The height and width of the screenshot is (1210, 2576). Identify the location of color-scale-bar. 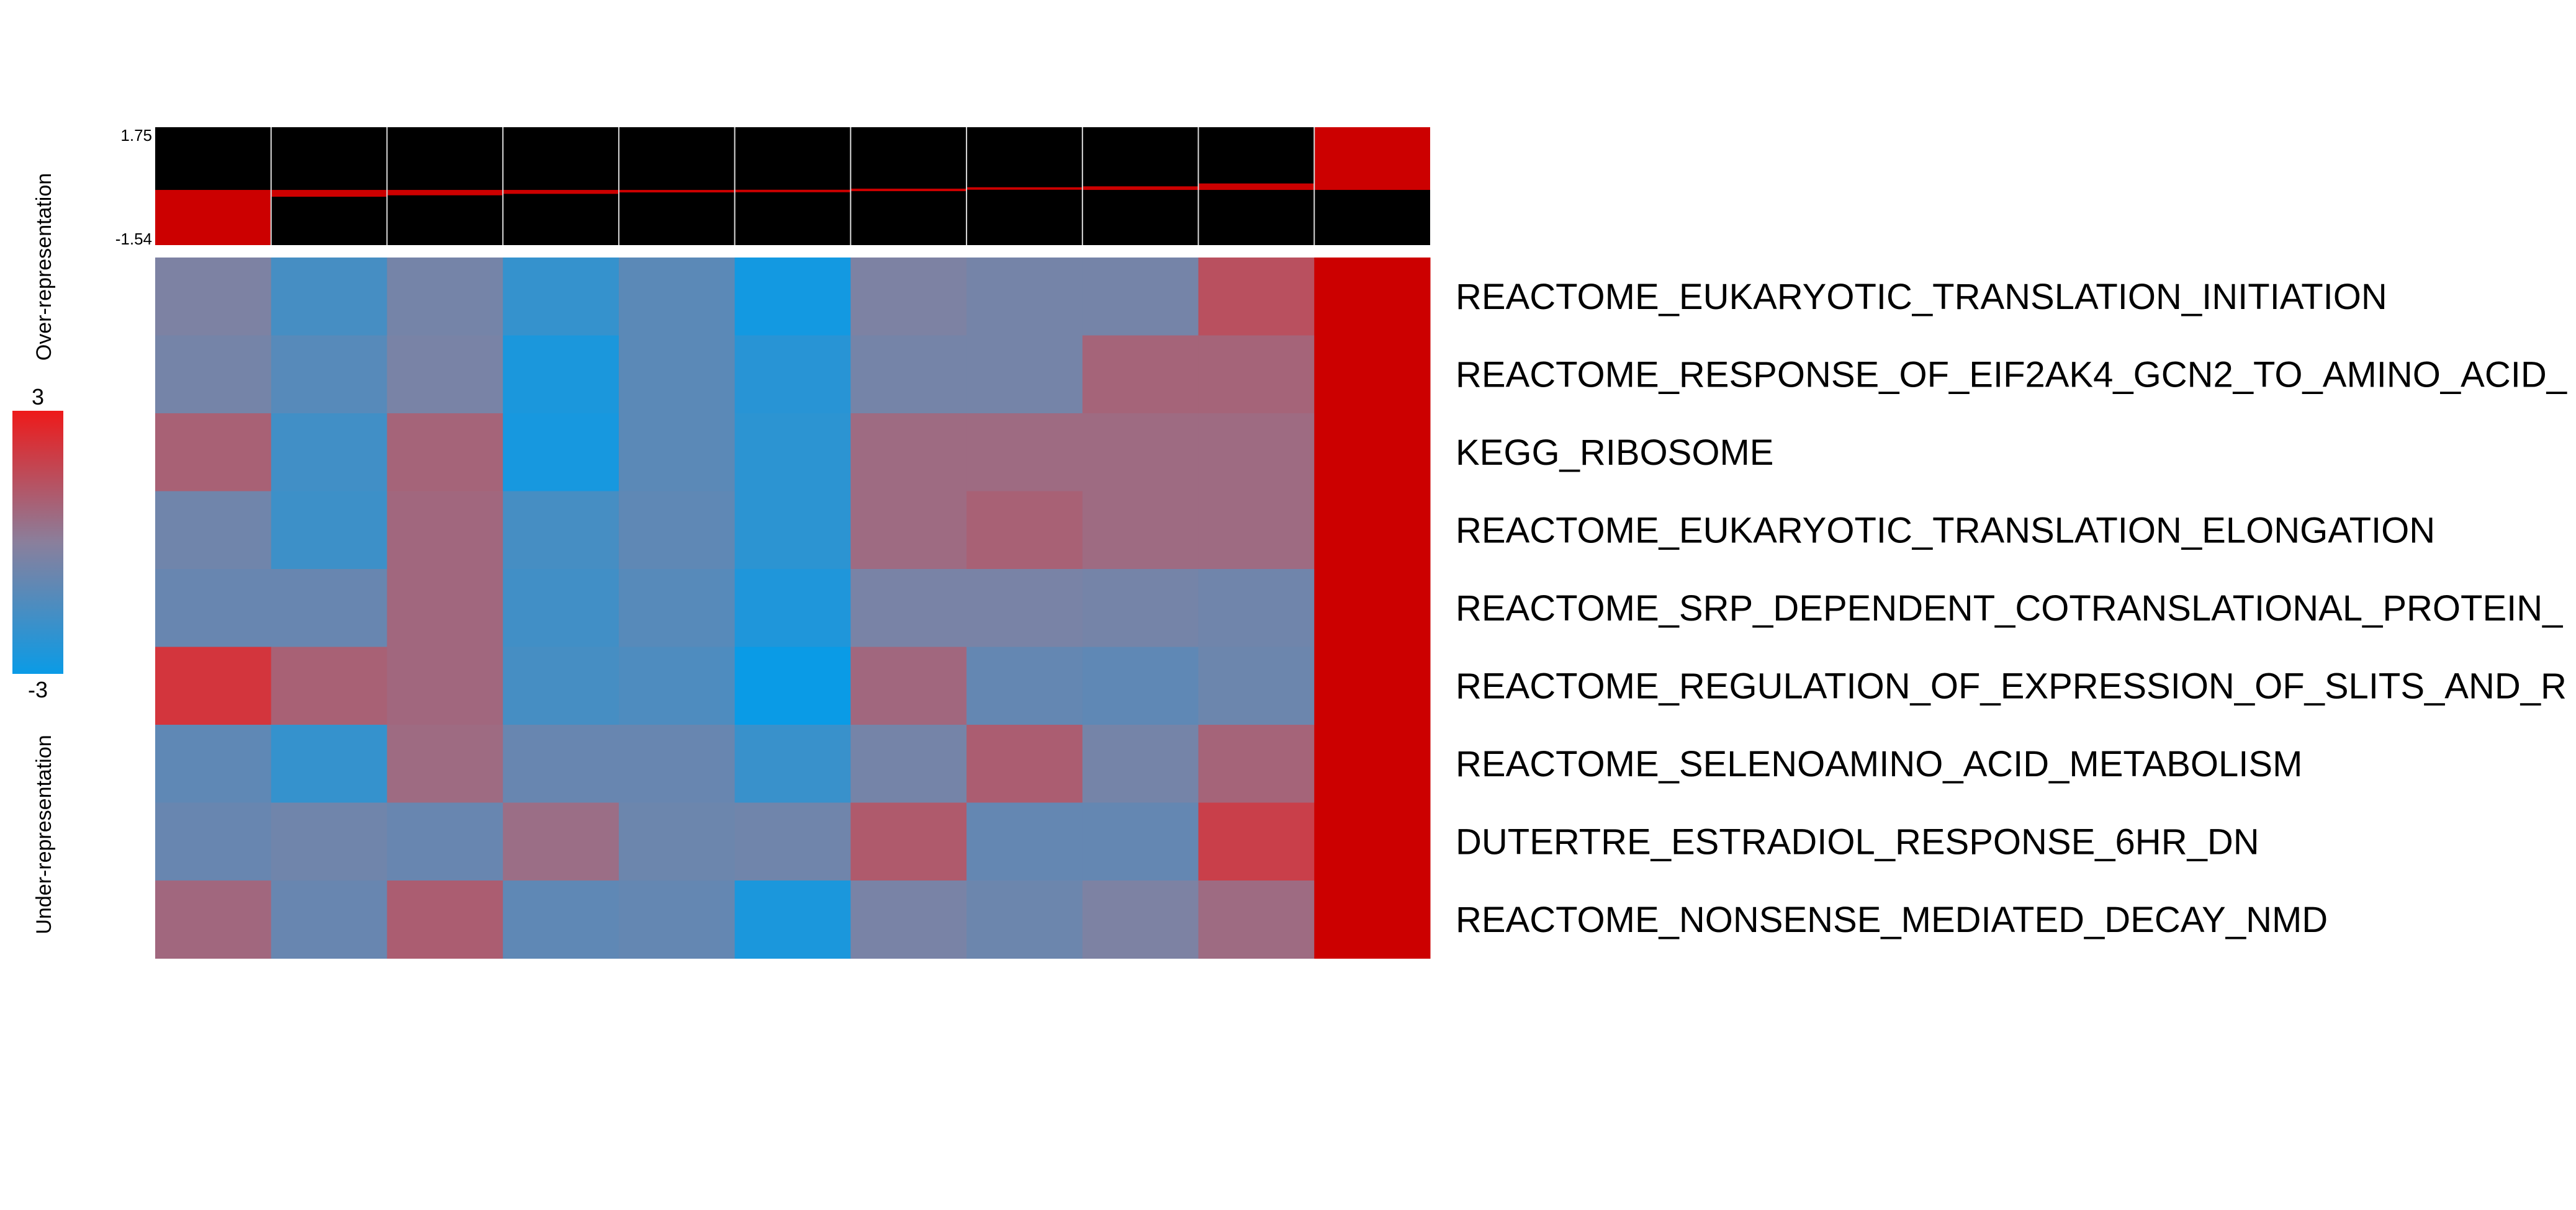
(37, 542).